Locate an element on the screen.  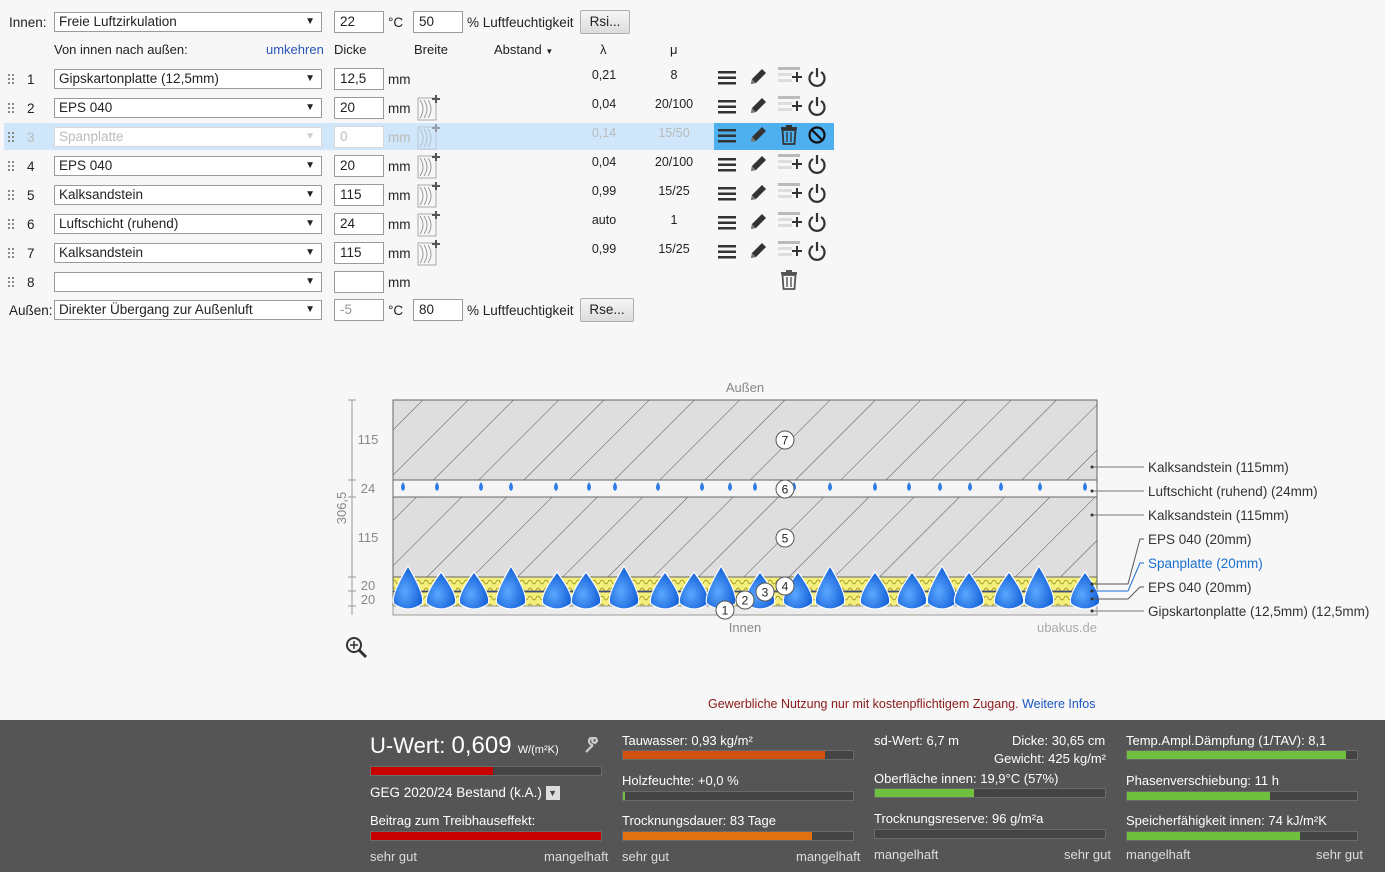
tauwasser-gauge is located at coordinates (738, 755).